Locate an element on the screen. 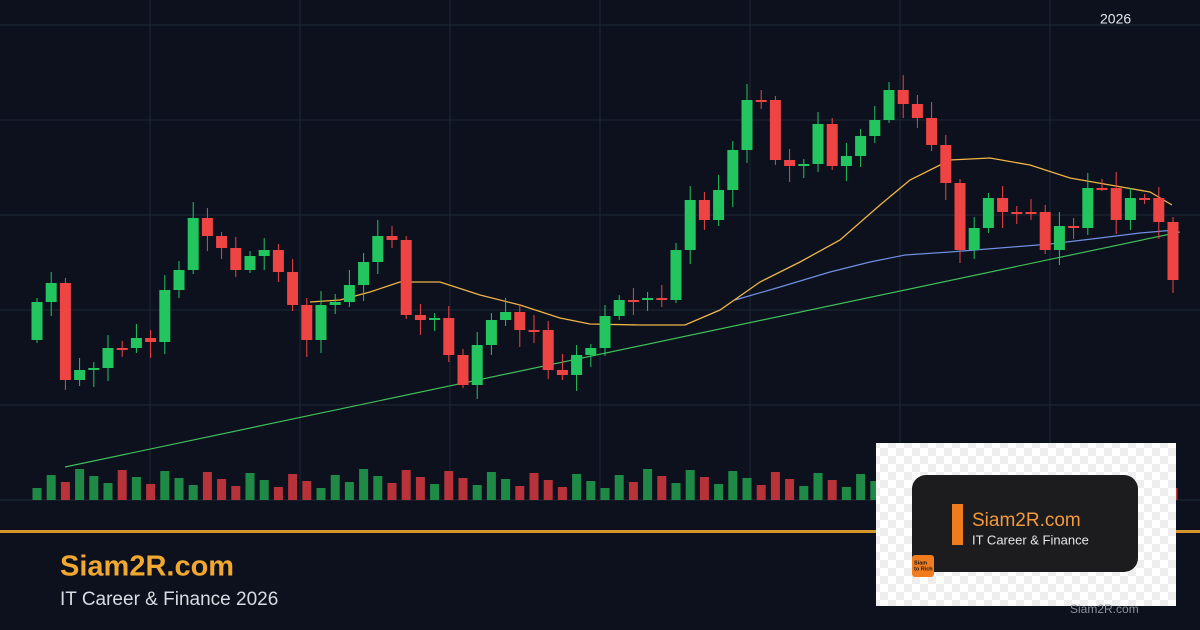 This screenshot has width=1200, height=630. divider is located at coordinates (600, 531).